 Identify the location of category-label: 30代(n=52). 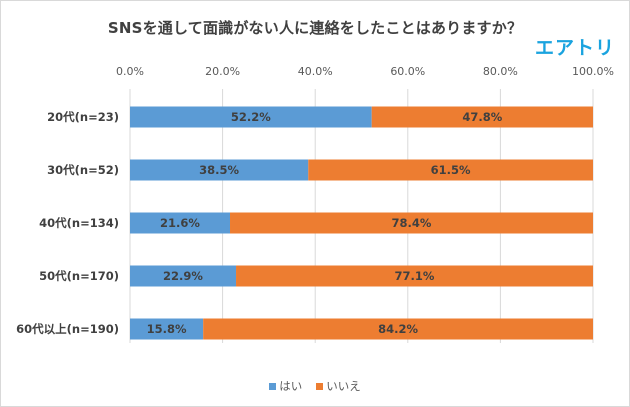
(83, 170).